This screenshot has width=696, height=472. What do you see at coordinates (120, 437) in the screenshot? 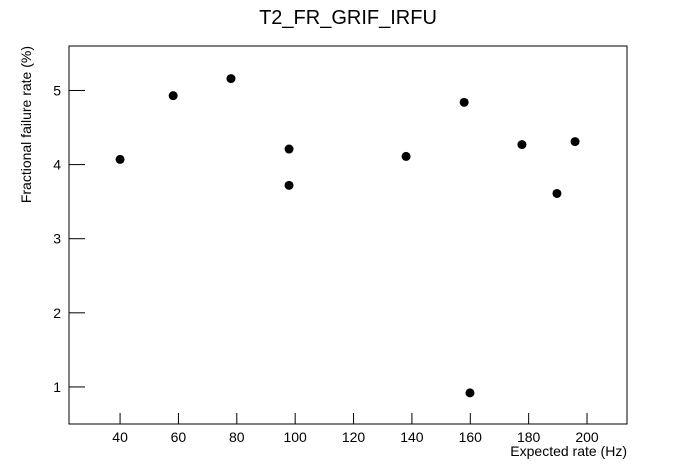
I see `x-tick-label: 40` at bounding box center [120, 437].